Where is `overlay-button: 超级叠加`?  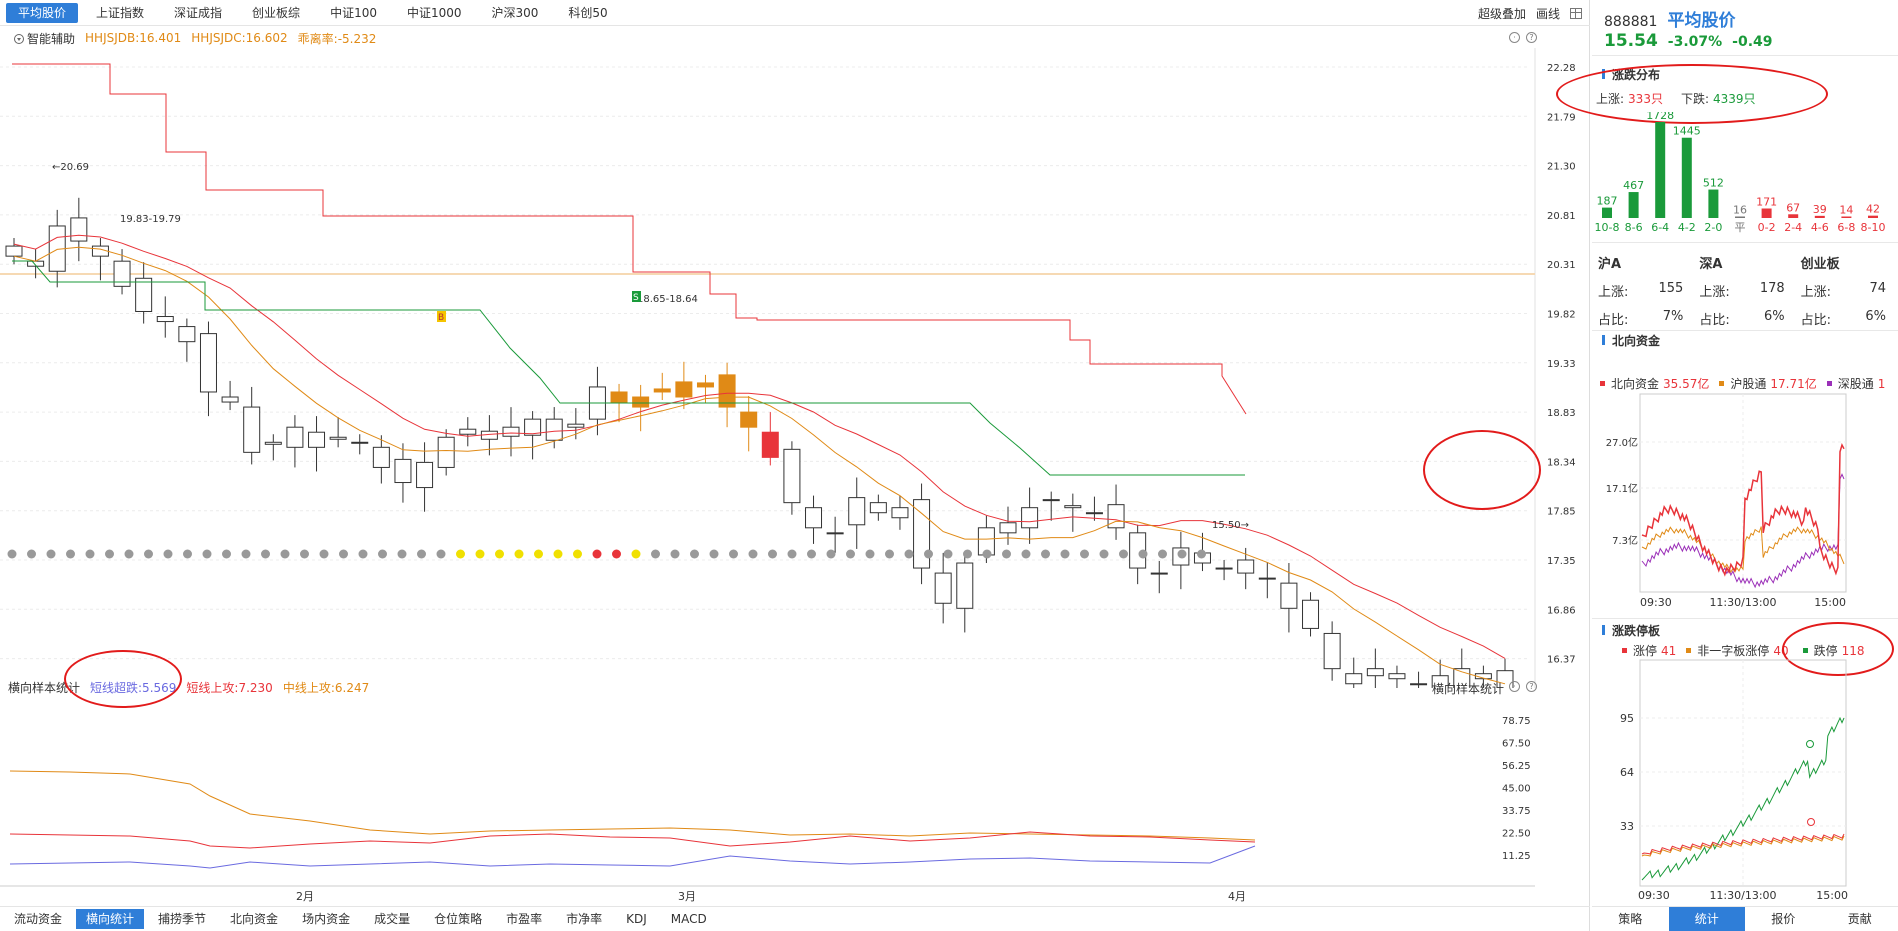 overlay-button: 超级叠加 is located at coordinates (1501, 13).